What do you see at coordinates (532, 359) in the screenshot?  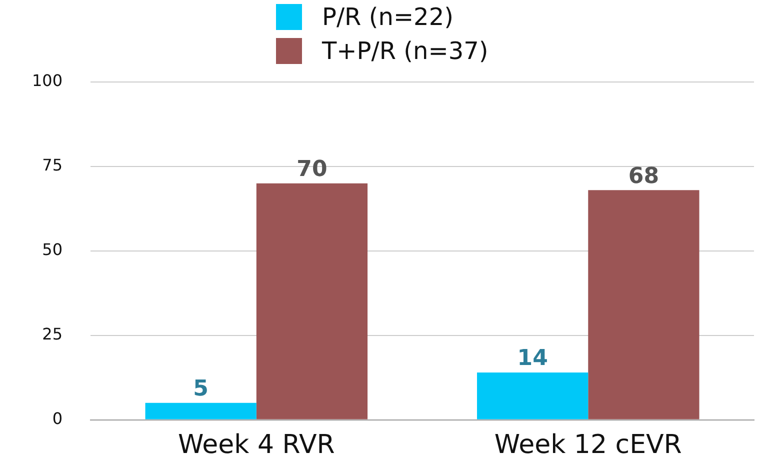 I see `data-label: 14` at bounding box center [532, 359].